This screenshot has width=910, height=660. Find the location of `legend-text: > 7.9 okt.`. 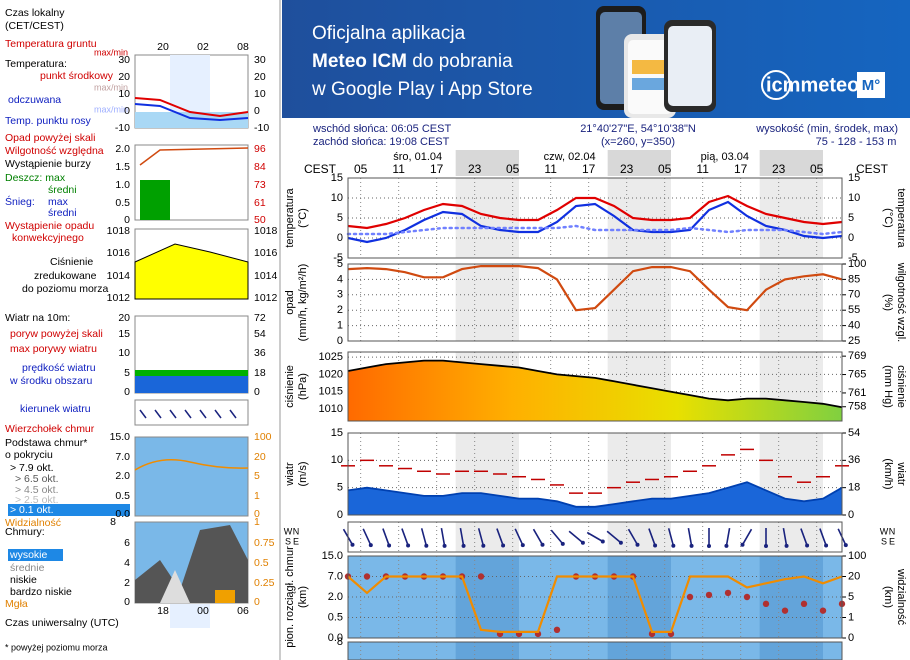

legend-text: > 7.9 okt. is located at coordinates (32, 468).